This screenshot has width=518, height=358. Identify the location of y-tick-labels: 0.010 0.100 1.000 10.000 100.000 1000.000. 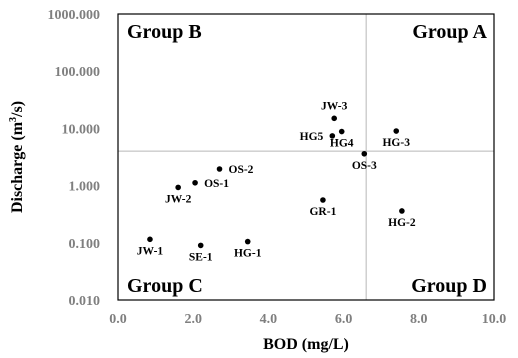
(74, 158).